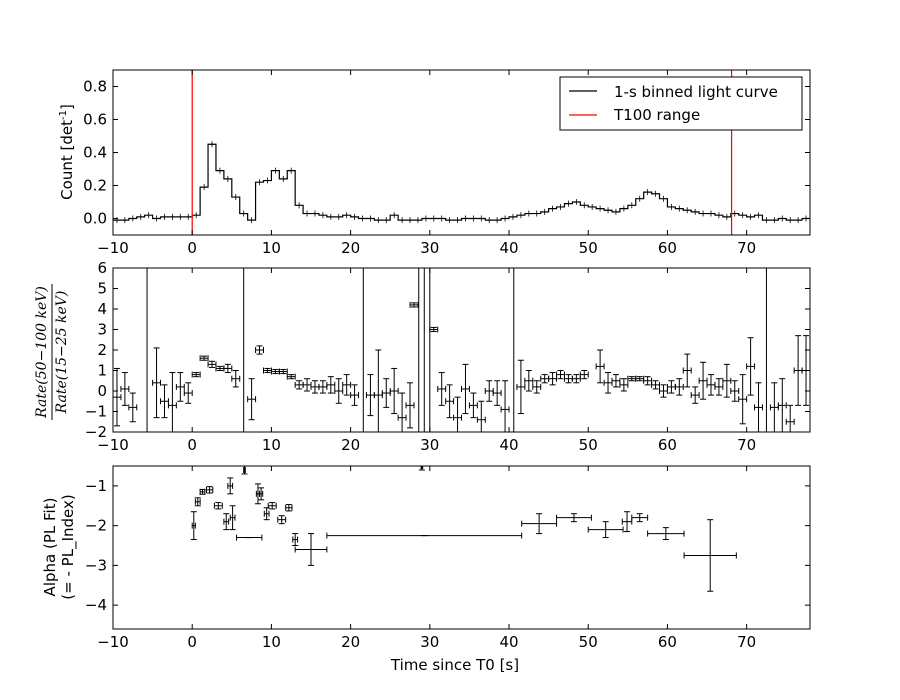 The width and height of the screenshot is (900, 700). I want to click on x-axis-label: Time since T0 [s], so click(454, 665).